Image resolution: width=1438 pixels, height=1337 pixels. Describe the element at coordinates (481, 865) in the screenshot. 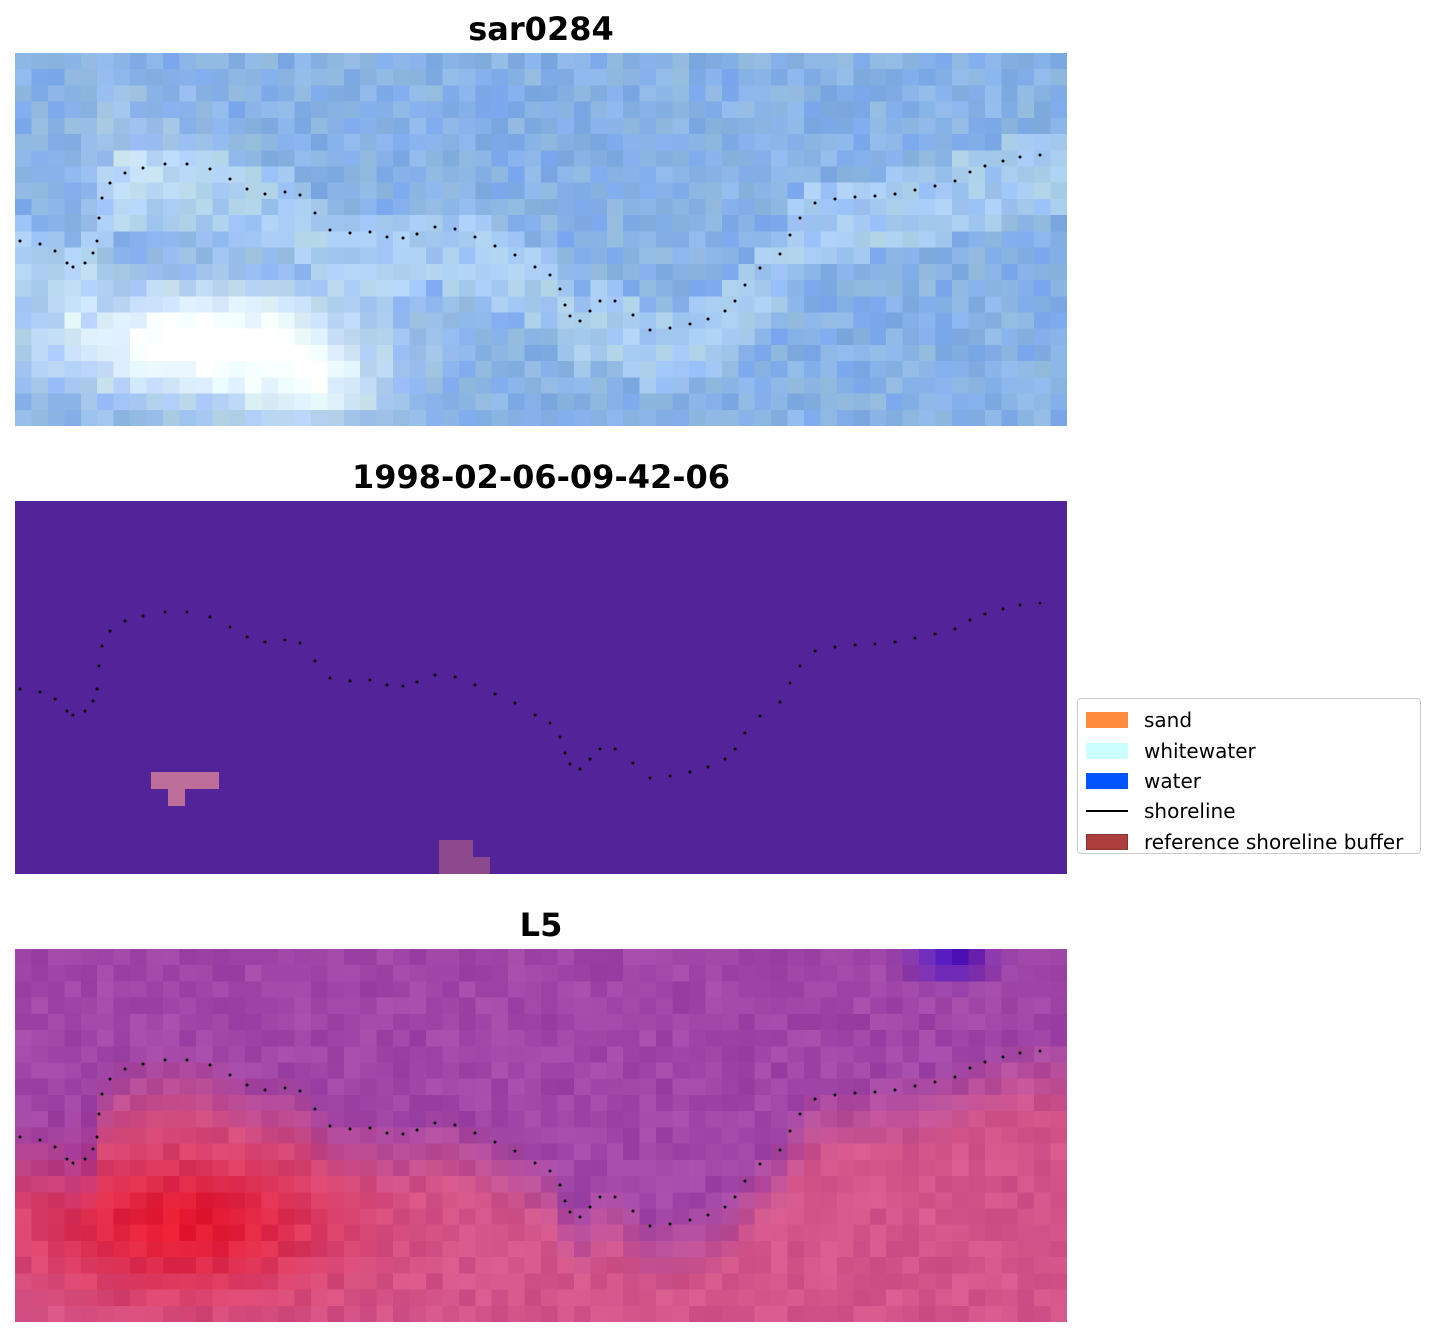

I see `class-patch-d` at that location.